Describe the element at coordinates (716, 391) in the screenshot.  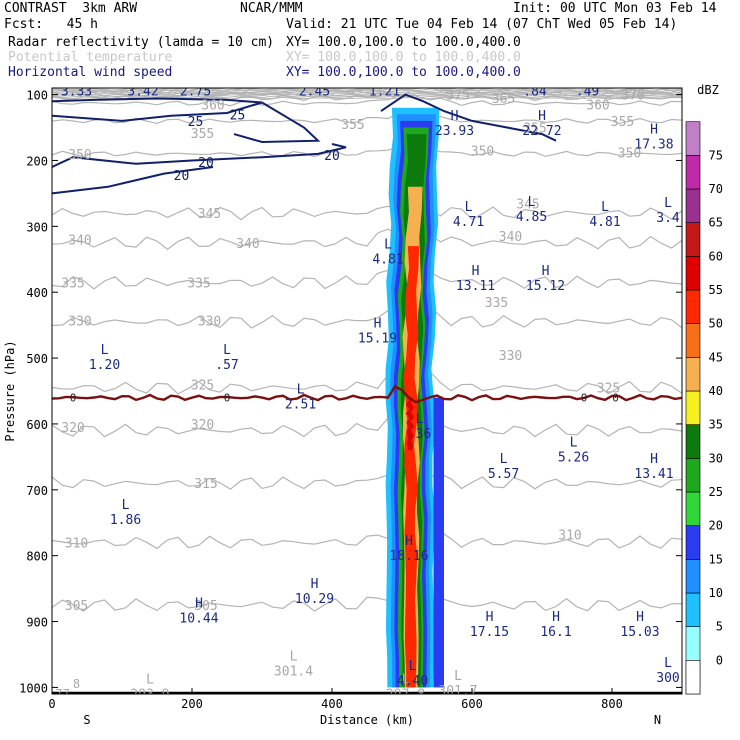
I see `colorbar-level-label: 40` at that location.